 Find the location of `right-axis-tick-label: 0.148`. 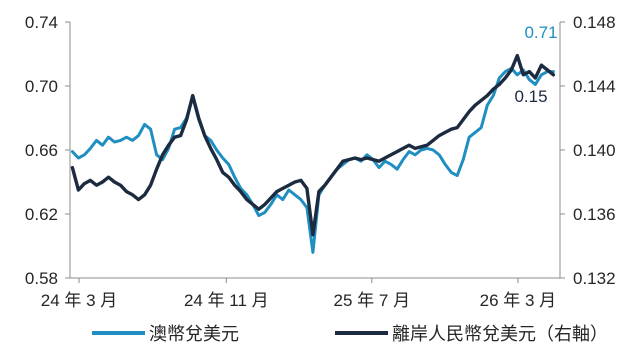

right-axis-tick-label: 0.148 is located at coordinates (594, 22).